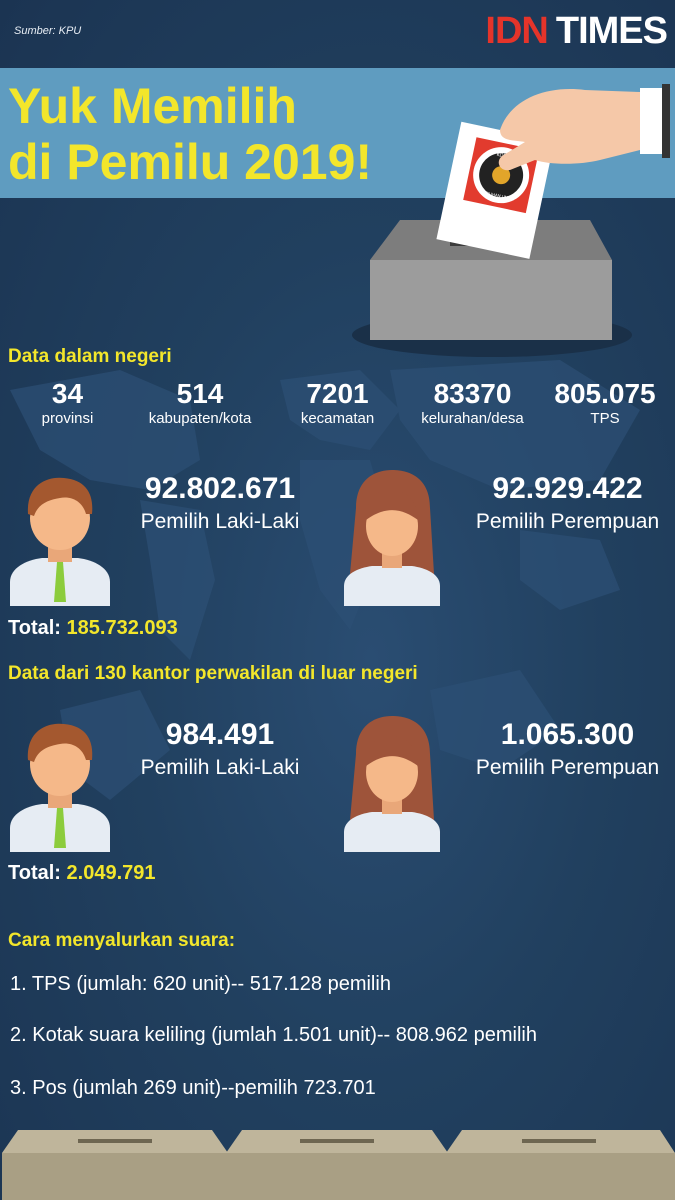 This screenshot has height=1200, width=675. I want to click on stat-tps: 805.075 TPS, so click(605, 402).